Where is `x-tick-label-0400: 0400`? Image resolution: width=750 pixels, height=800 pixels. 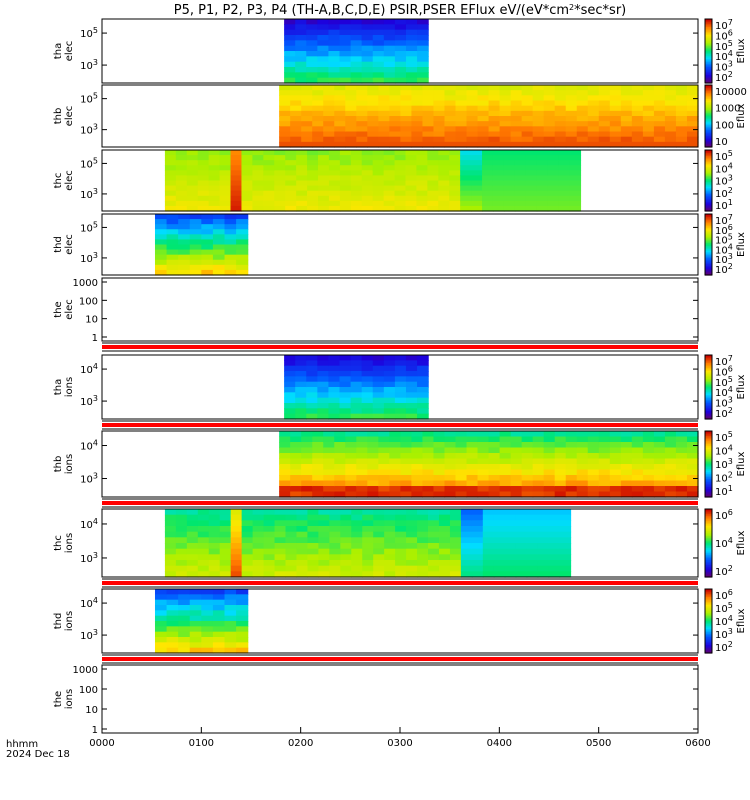
x-tick-label-0400: 0400 is located at coordinates (499, 743).